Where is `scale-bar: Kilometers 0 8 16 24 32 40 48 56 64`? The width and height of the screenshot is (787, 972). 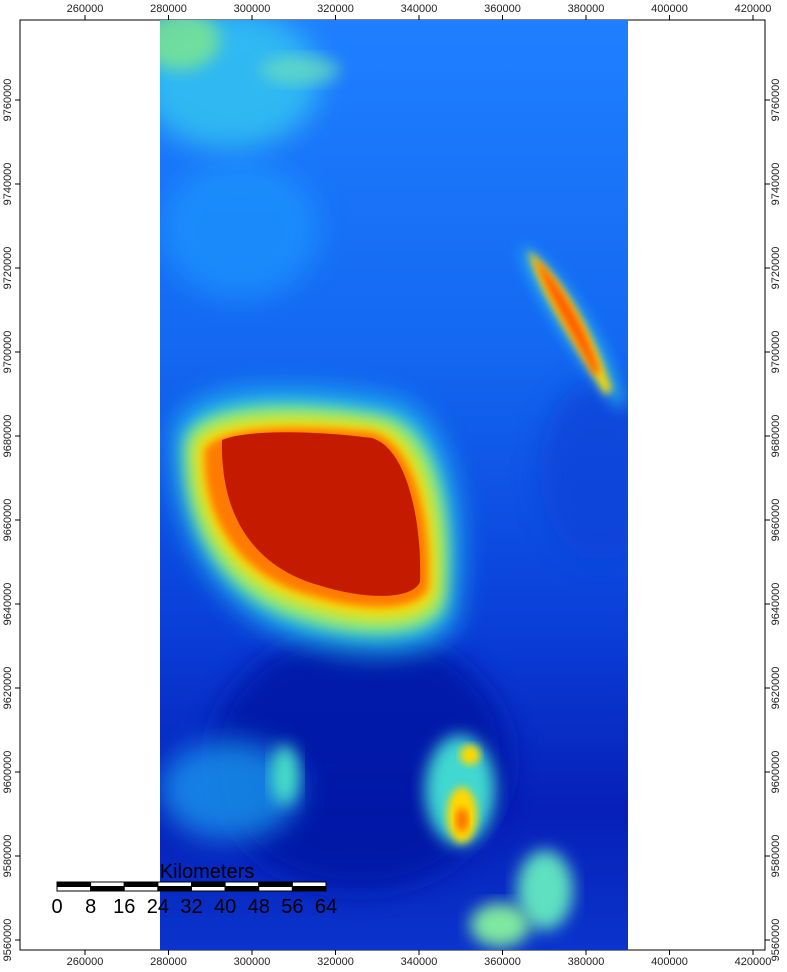
scale-bar: Kilometers 0 8 16 24 32 40 48 56 64 is located at coordinates (194, 889).